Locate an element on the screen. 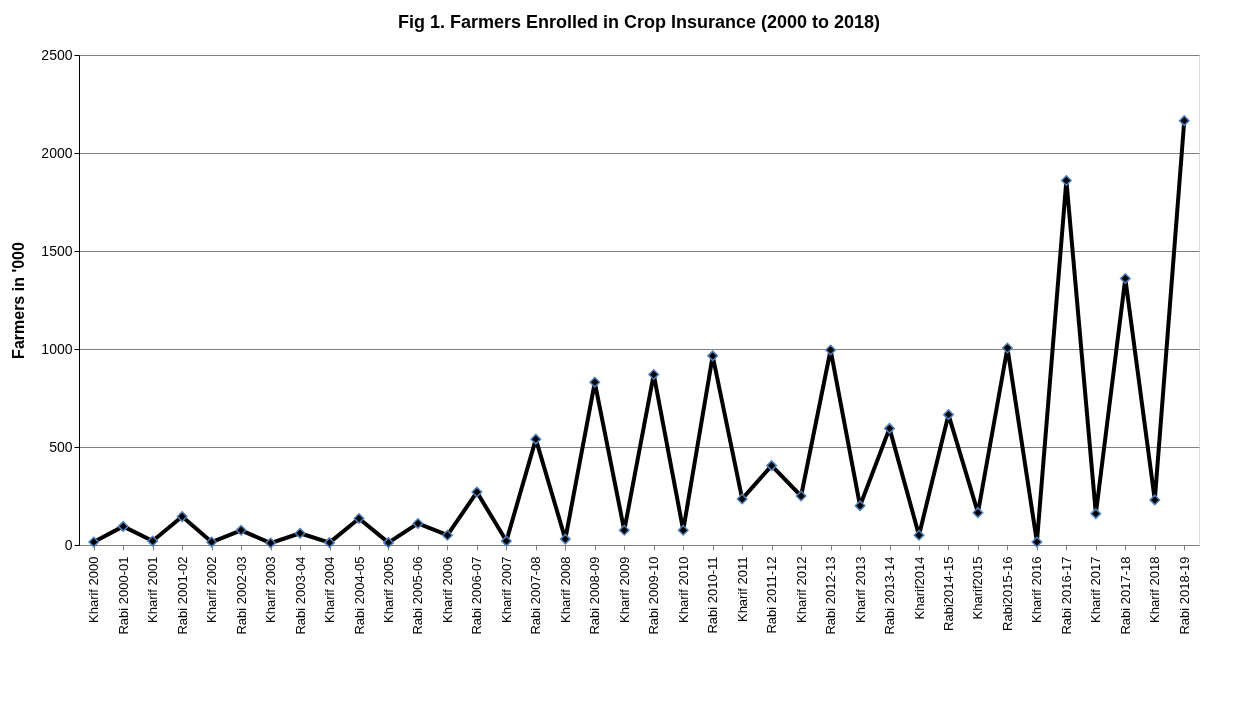 The image size is (1254, 719). x-tick-label: Kharif2014 is located at coordinates (919, 588).